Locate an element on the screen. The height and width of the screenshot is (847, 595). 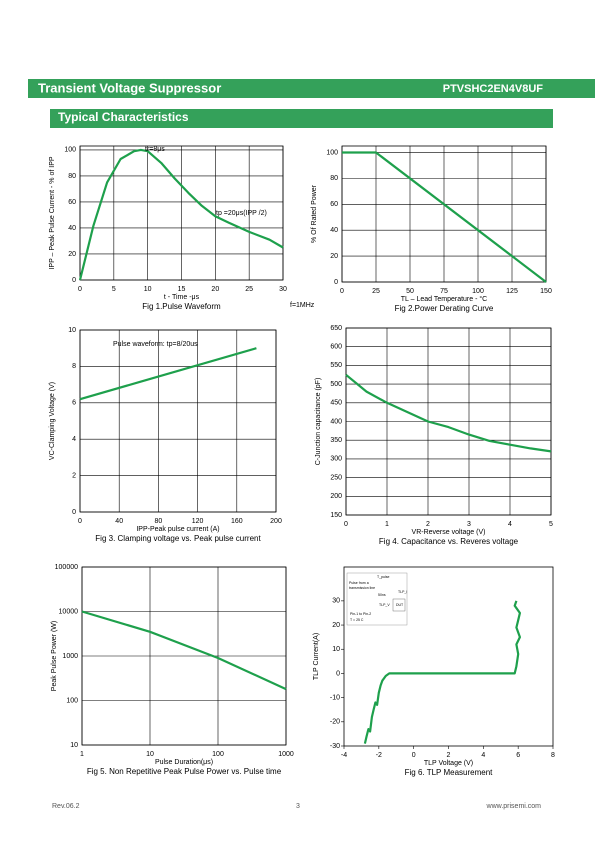
header-title: Transient Voltage Suppressor is located at coordinates (129, 87).